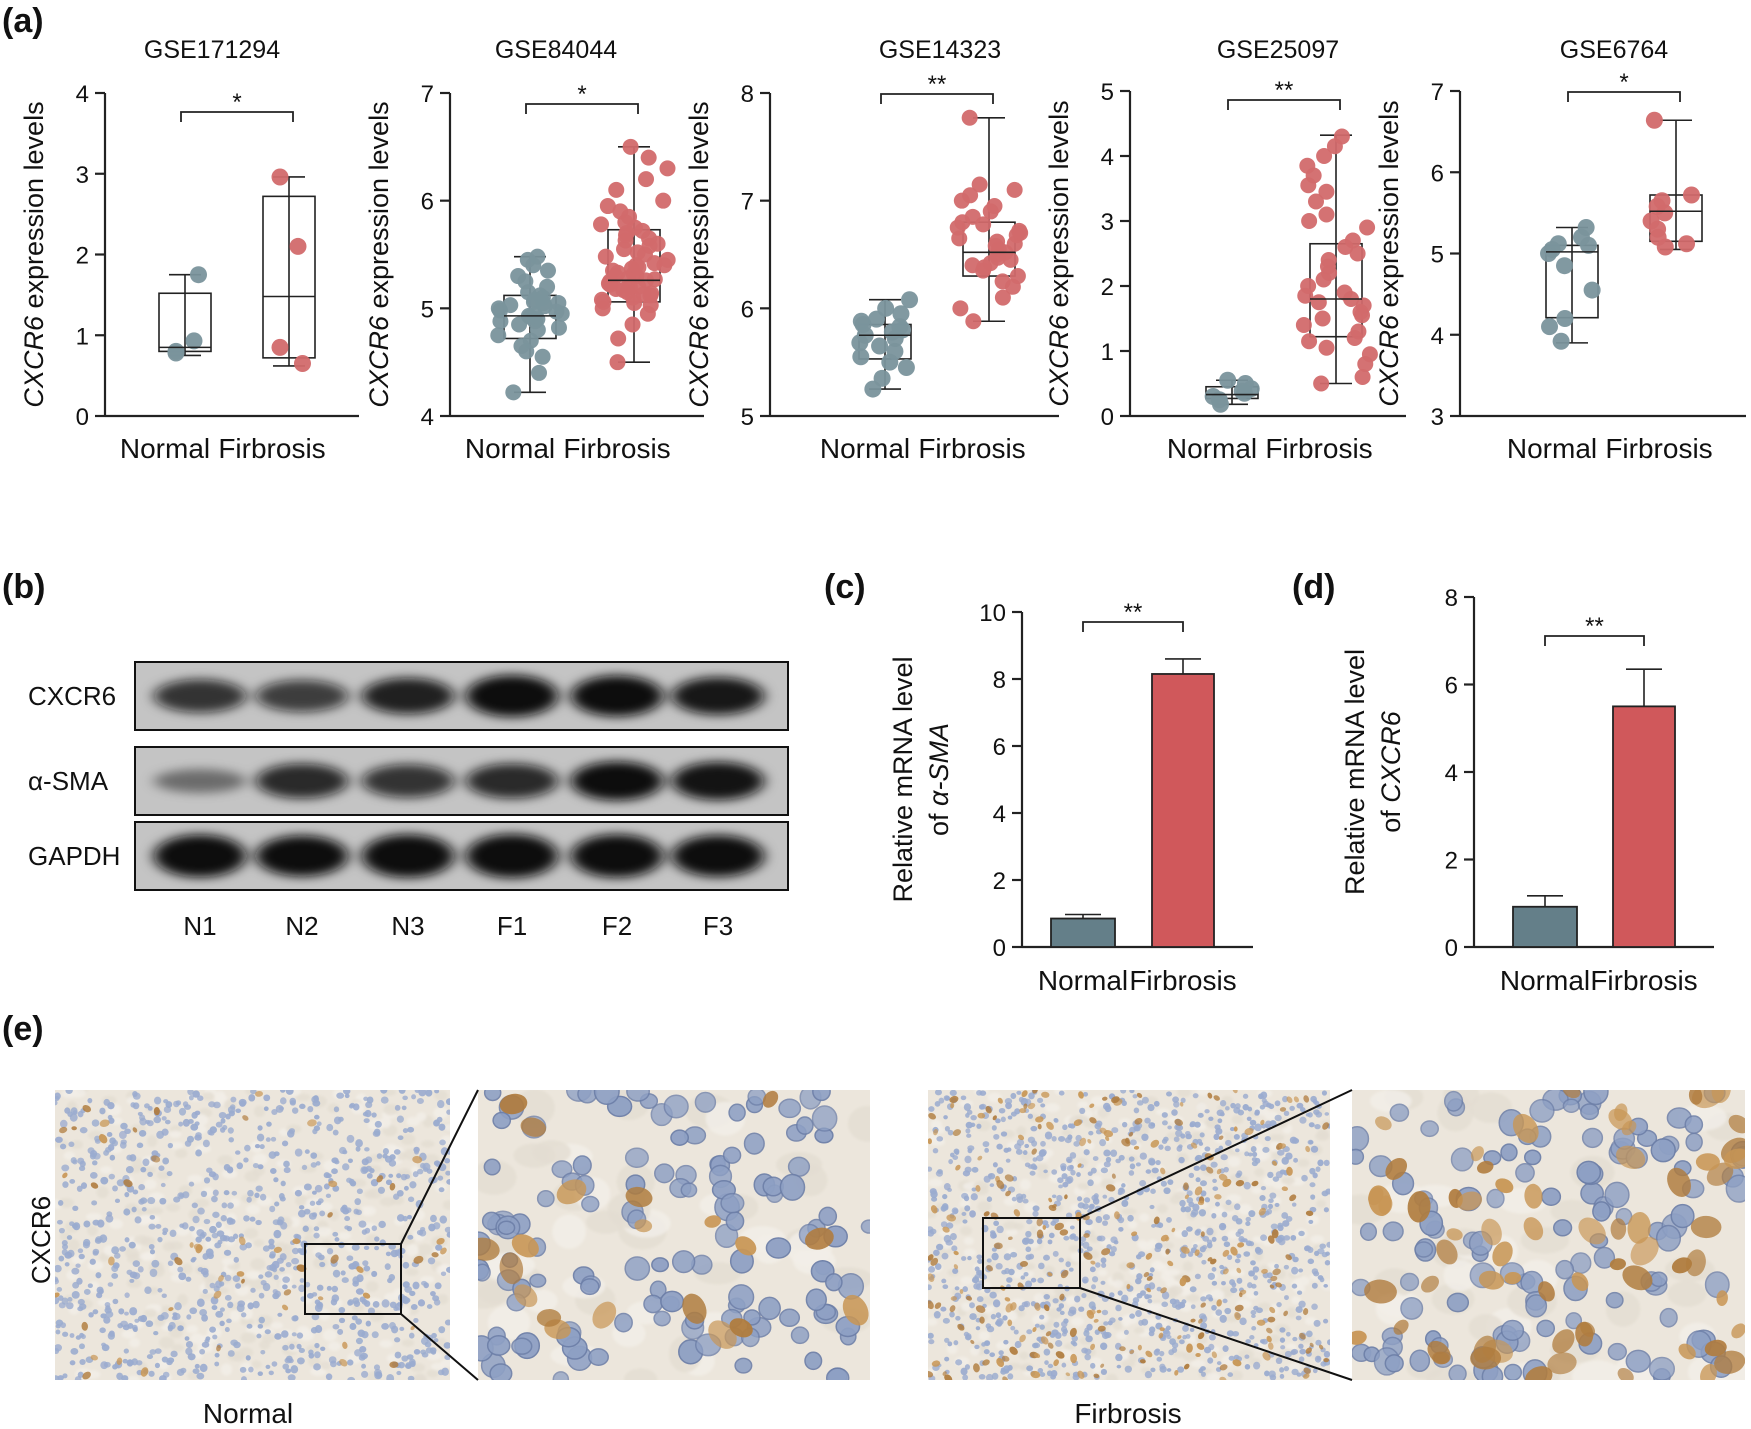 This screenshot has height=1429, width=1751. I want to click on data-point, so click(1321, 383).